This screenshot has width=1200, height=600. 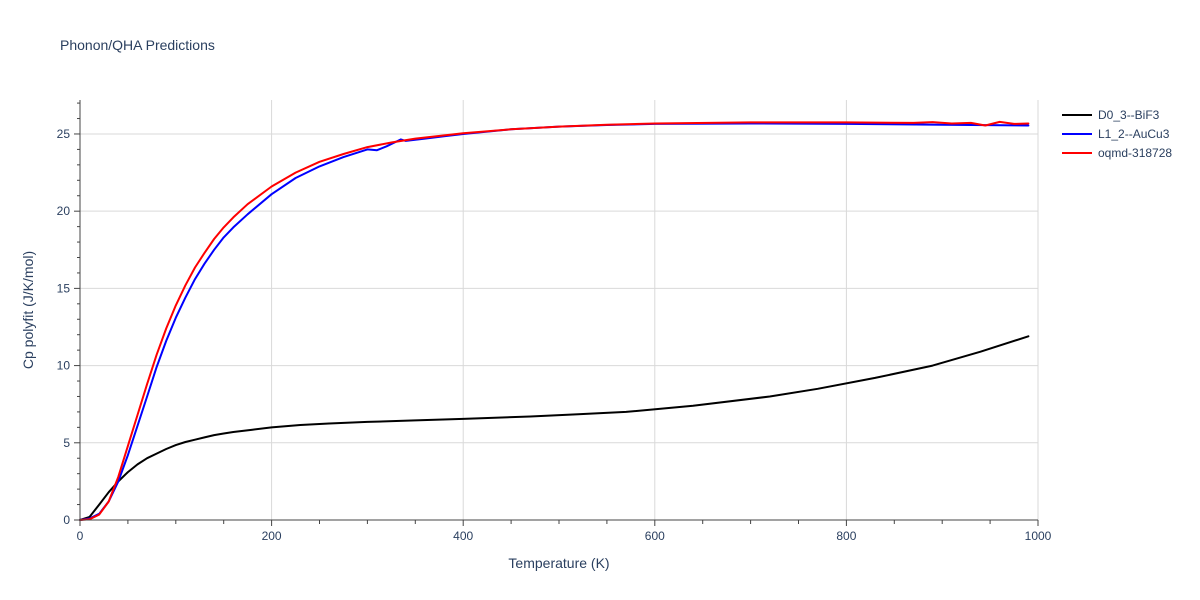 What do you see at coordinates (558, 563) in the screenshot?
I see `x-axis-title: Temperature (K)` at bounding box center [558, 563].